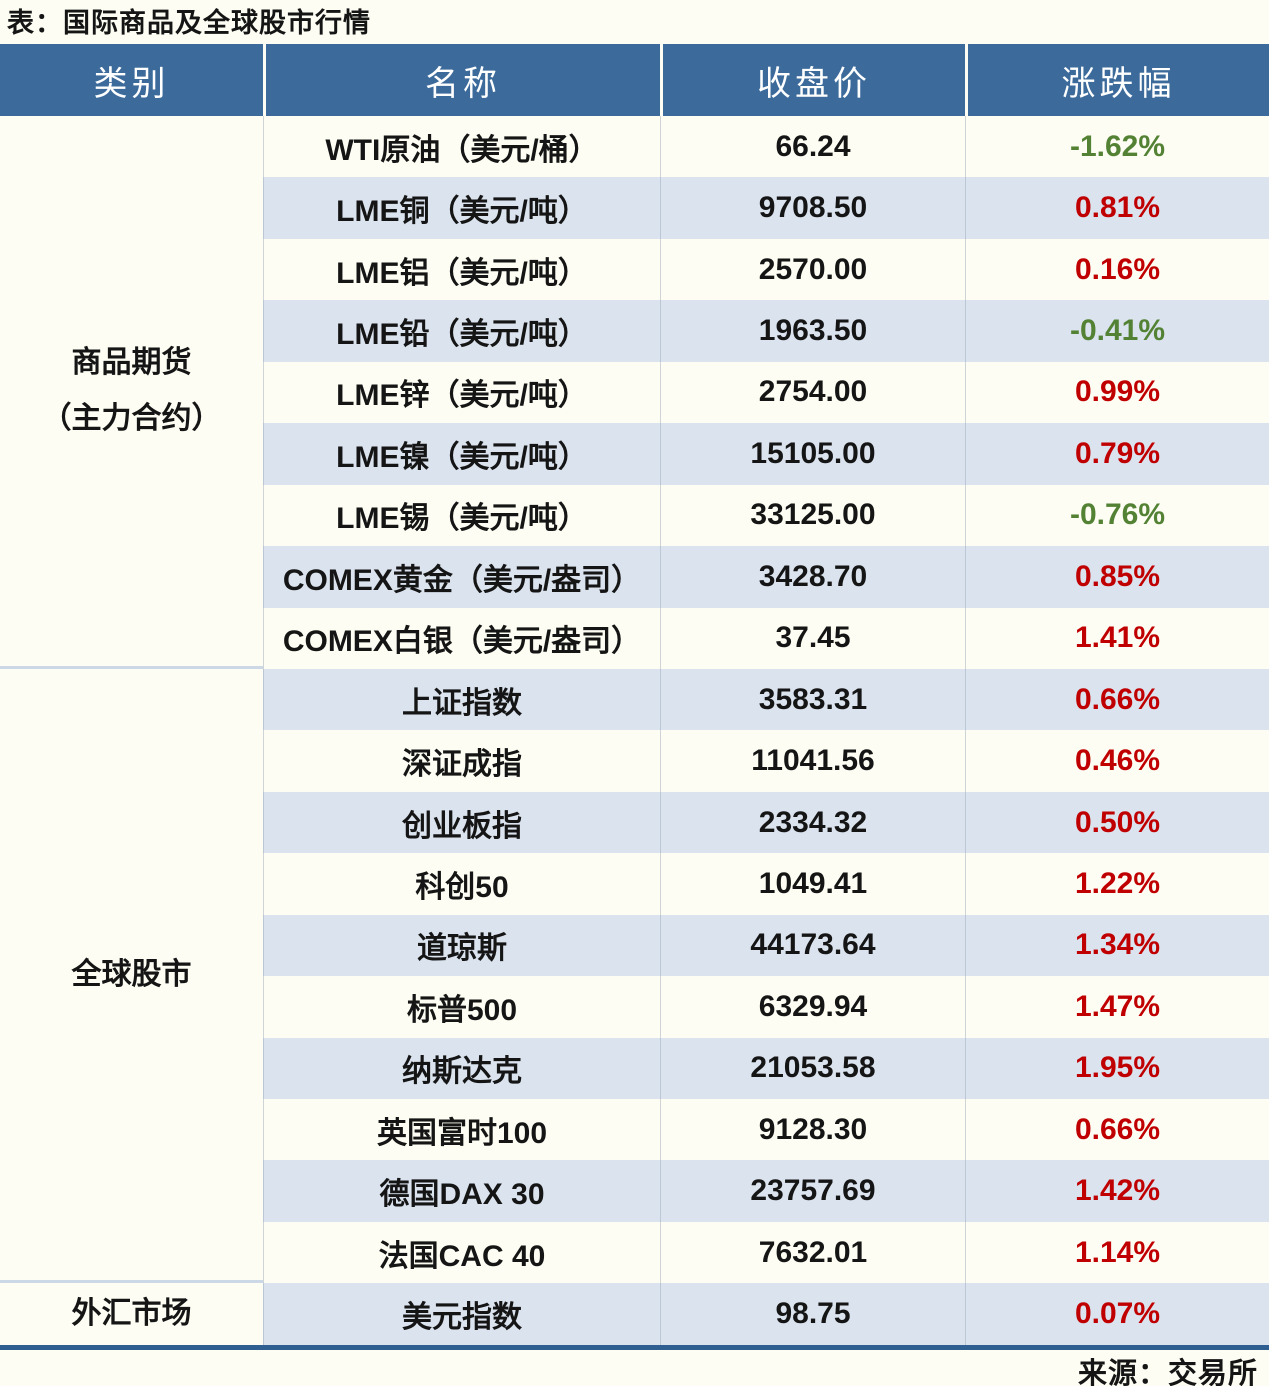 The width and height of the screenshot is (1269, 1386). I want to click on change-percent-cell: 1.47%, so click(1117, 1007).